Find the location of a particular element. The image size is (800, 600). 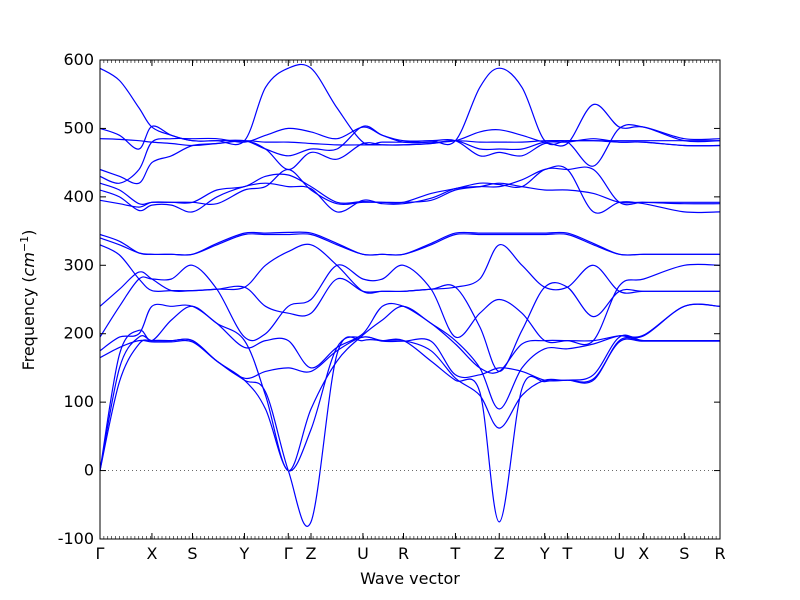

y-axis-title: Frequency (cm−1) is located at coordinates (28, 300).